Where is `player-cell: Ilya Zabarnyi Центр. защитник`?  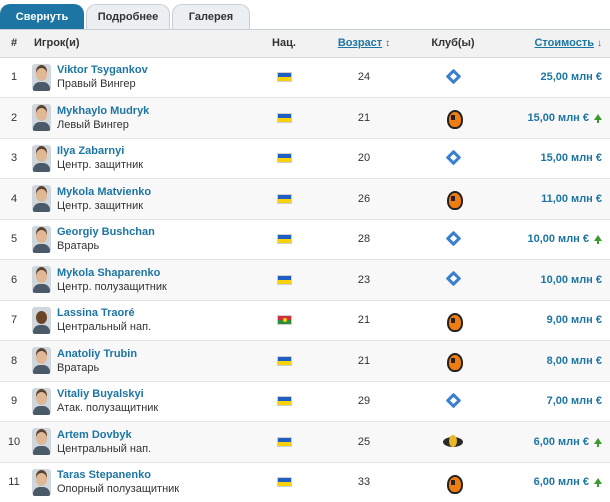
player-cell: Ilya Zabarnyi Центр. защитник is located at coordinates (142, 158).